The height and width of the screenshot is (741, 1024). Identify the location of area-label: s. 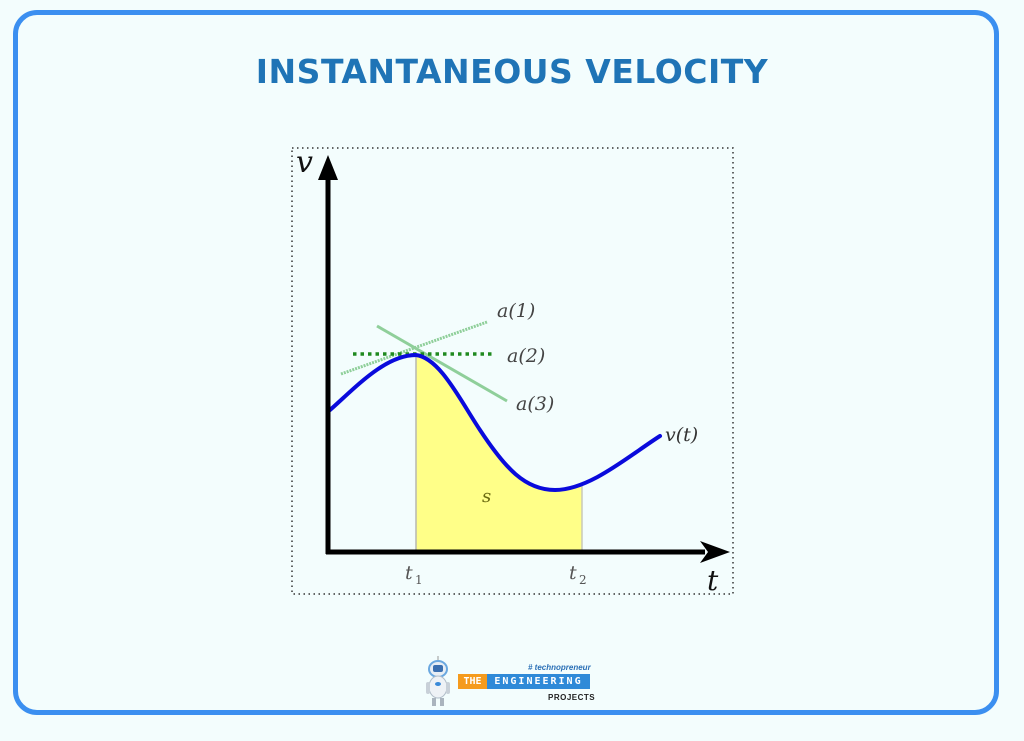
(486, 496).